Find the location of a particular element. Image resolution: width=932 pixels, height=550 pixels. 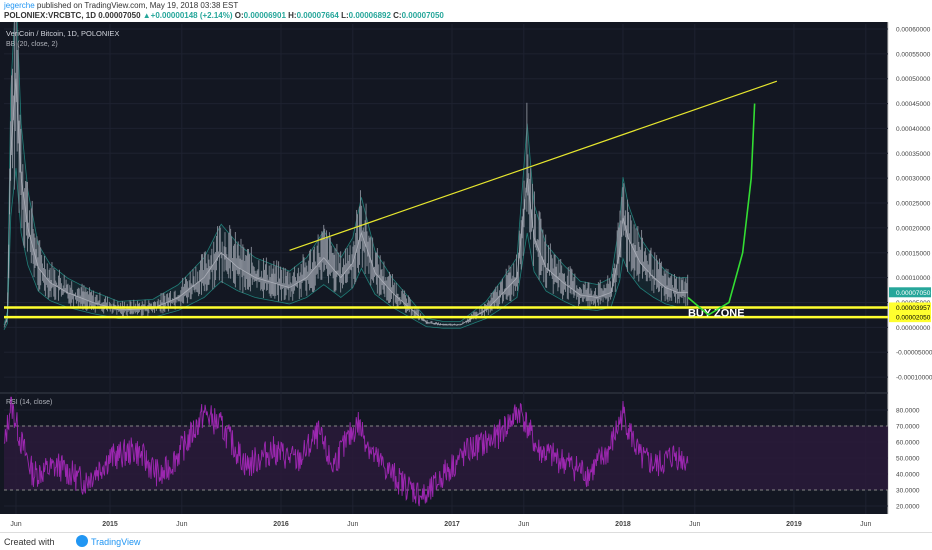

y-tick-label: -0.00010000 is located at coordinates (914, 378).